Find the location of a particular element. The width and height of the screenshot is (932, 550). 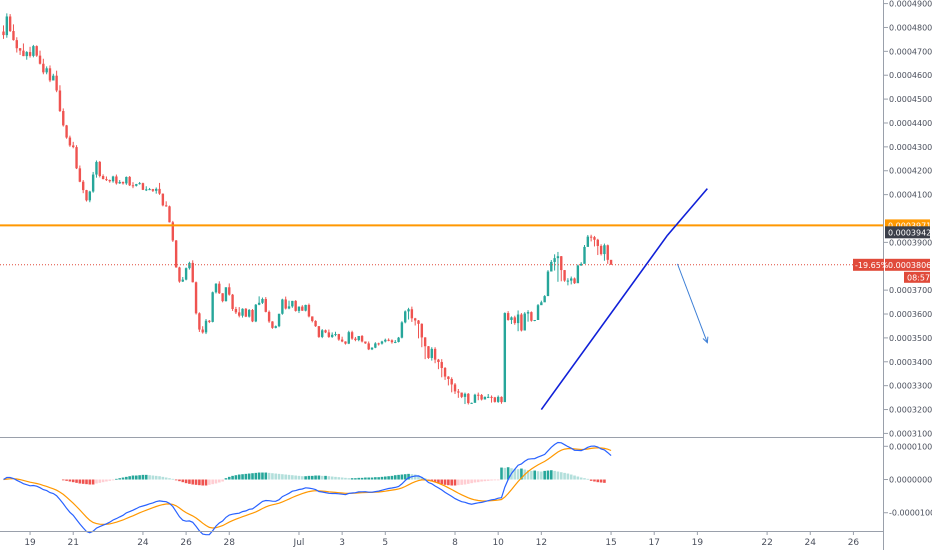

countdown-label: 08:57 is located at coordinates (918, 277).